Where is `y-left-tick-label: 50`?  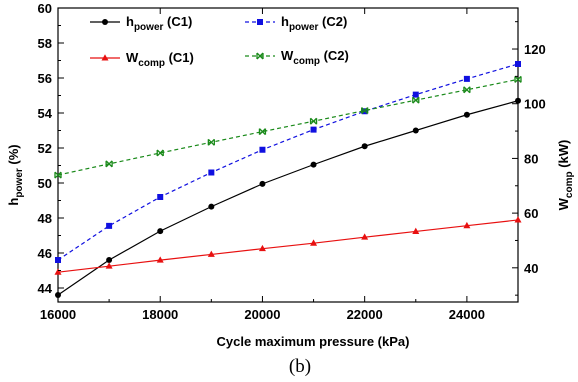 y-left-tick-label: 50 is located at coordinates (45, 183).